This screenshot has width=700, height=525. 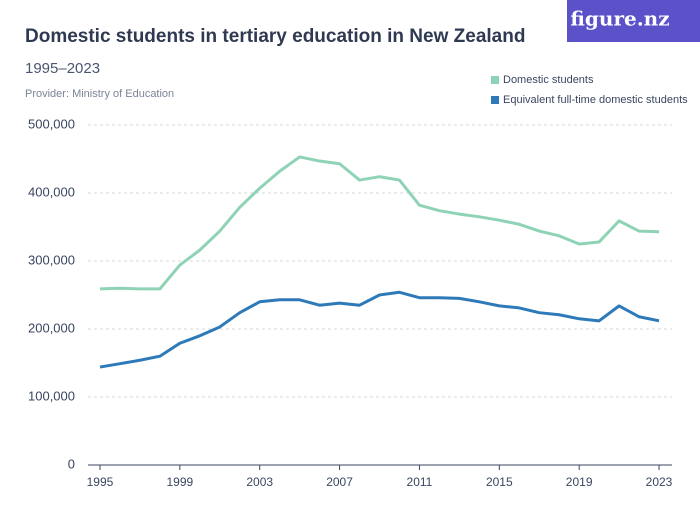 I want to click on x-tick-label: 2015, so click(x=499, y=482).